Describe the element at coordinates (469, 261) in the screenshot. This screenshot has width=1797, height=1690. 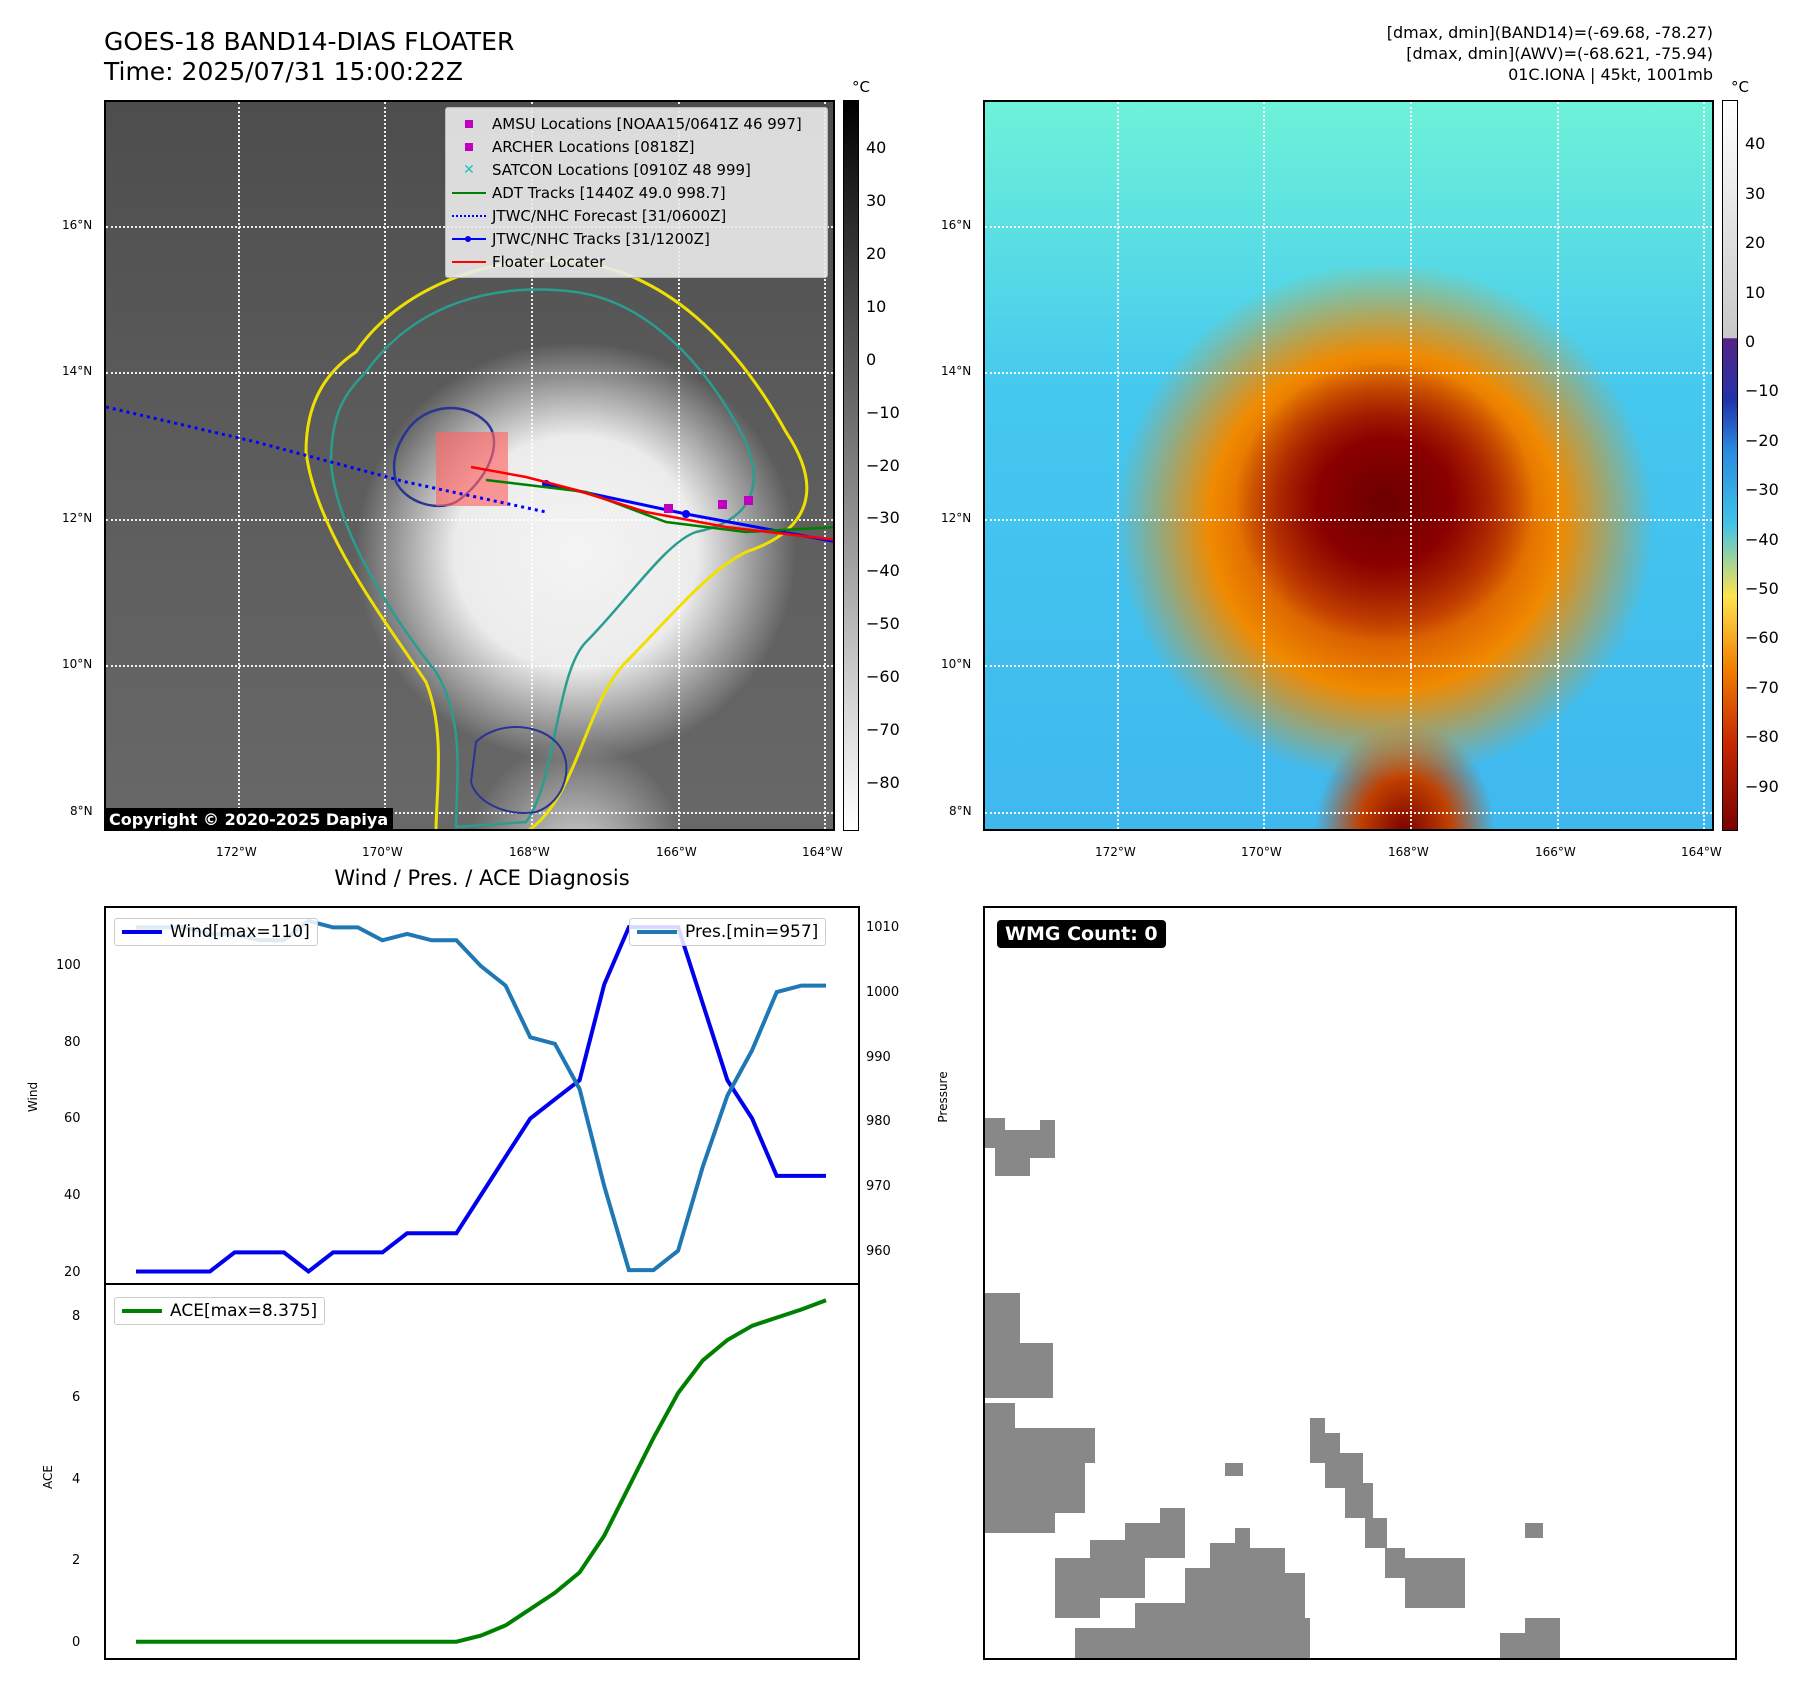
I see `solid-line-icon` at that location.